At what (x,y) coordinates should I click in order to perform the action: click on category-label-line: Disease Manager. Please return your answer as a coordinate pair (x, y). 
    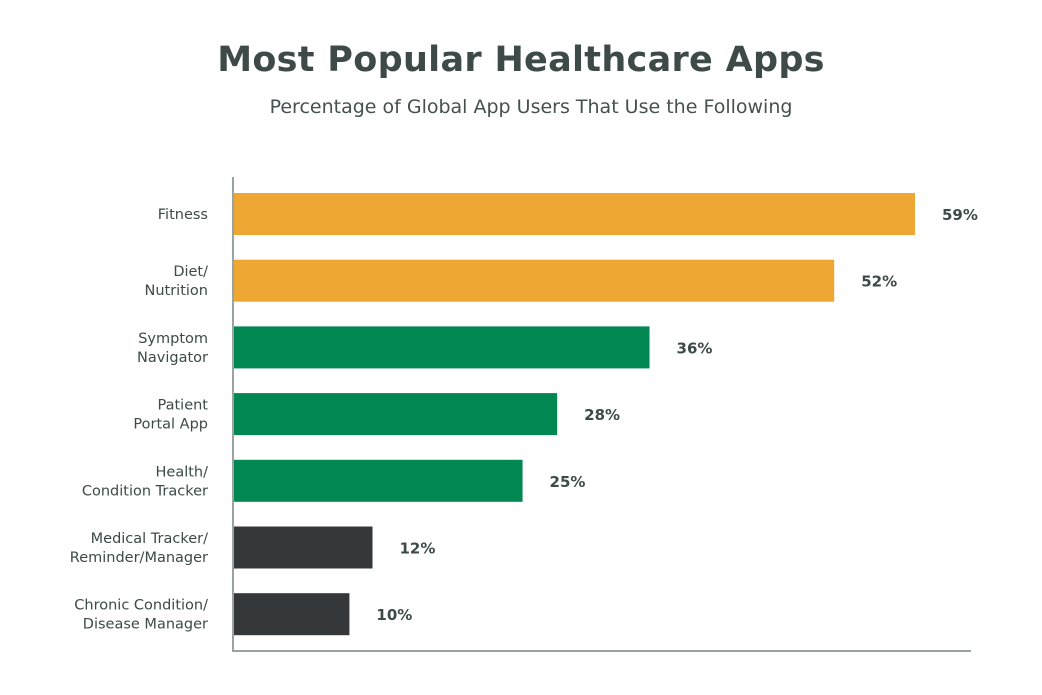
    Looking at the image, I should click on (145, 625).